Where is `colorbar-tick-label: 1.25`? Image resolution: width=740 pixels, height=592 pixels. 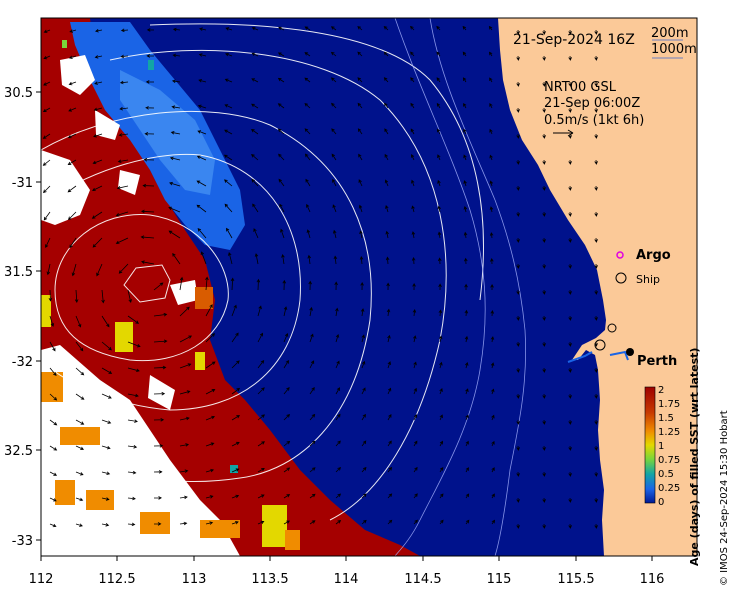
colorbar-tick-label: 1.25 is located at coordinates (669, 432).